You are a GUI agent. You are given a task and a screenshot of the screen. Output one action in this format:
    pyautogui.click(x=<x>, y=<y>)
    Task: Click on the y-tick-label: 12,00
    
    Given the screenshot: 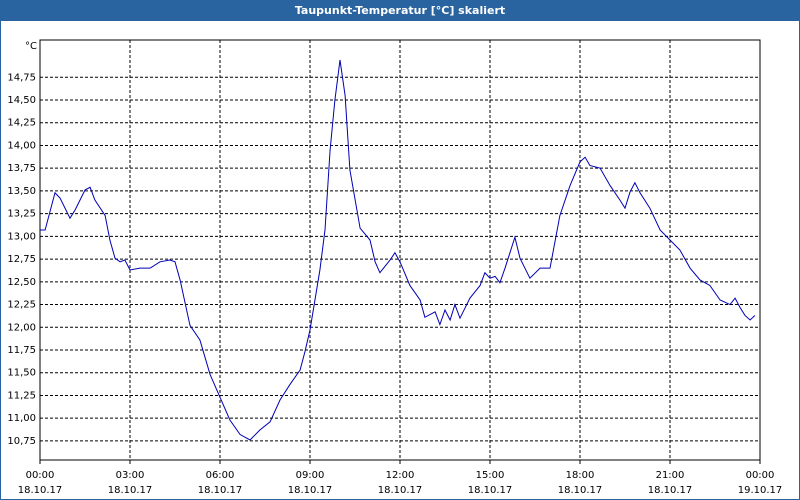 What is the action you would take?
    pyautogui.click(x=21, y=327)
    